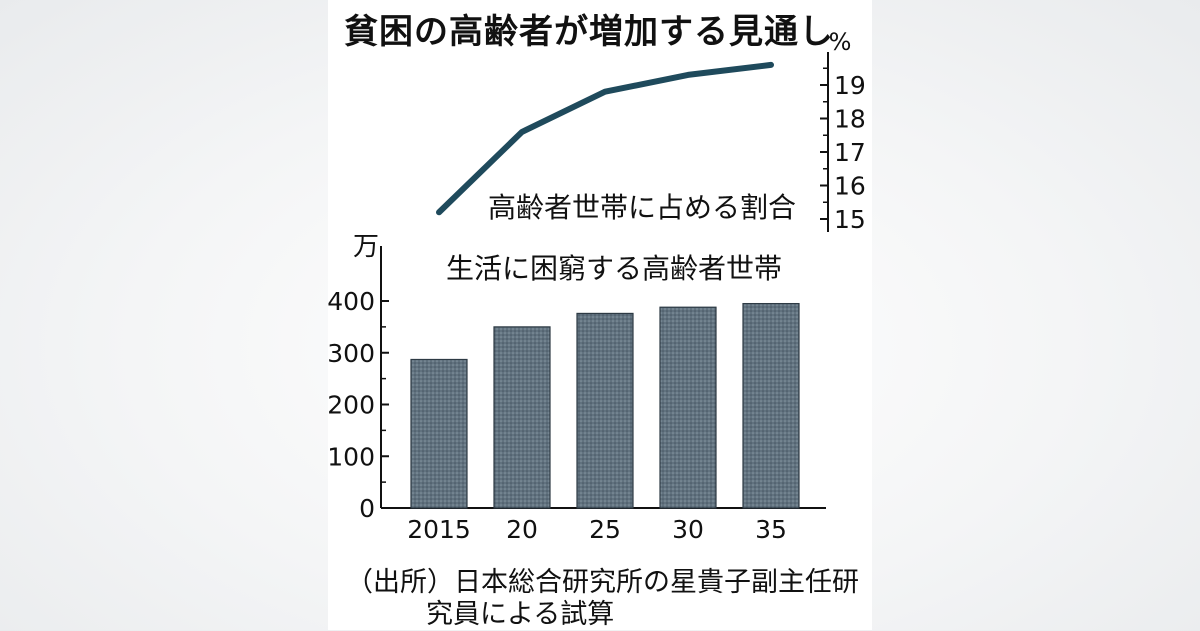 The width and height of the screenshot is (1200, 631). What do you see at coordinates (850, 219) in the screenshot?
I see `line-y-tick-label: 15` at bounding box center [850, 219].